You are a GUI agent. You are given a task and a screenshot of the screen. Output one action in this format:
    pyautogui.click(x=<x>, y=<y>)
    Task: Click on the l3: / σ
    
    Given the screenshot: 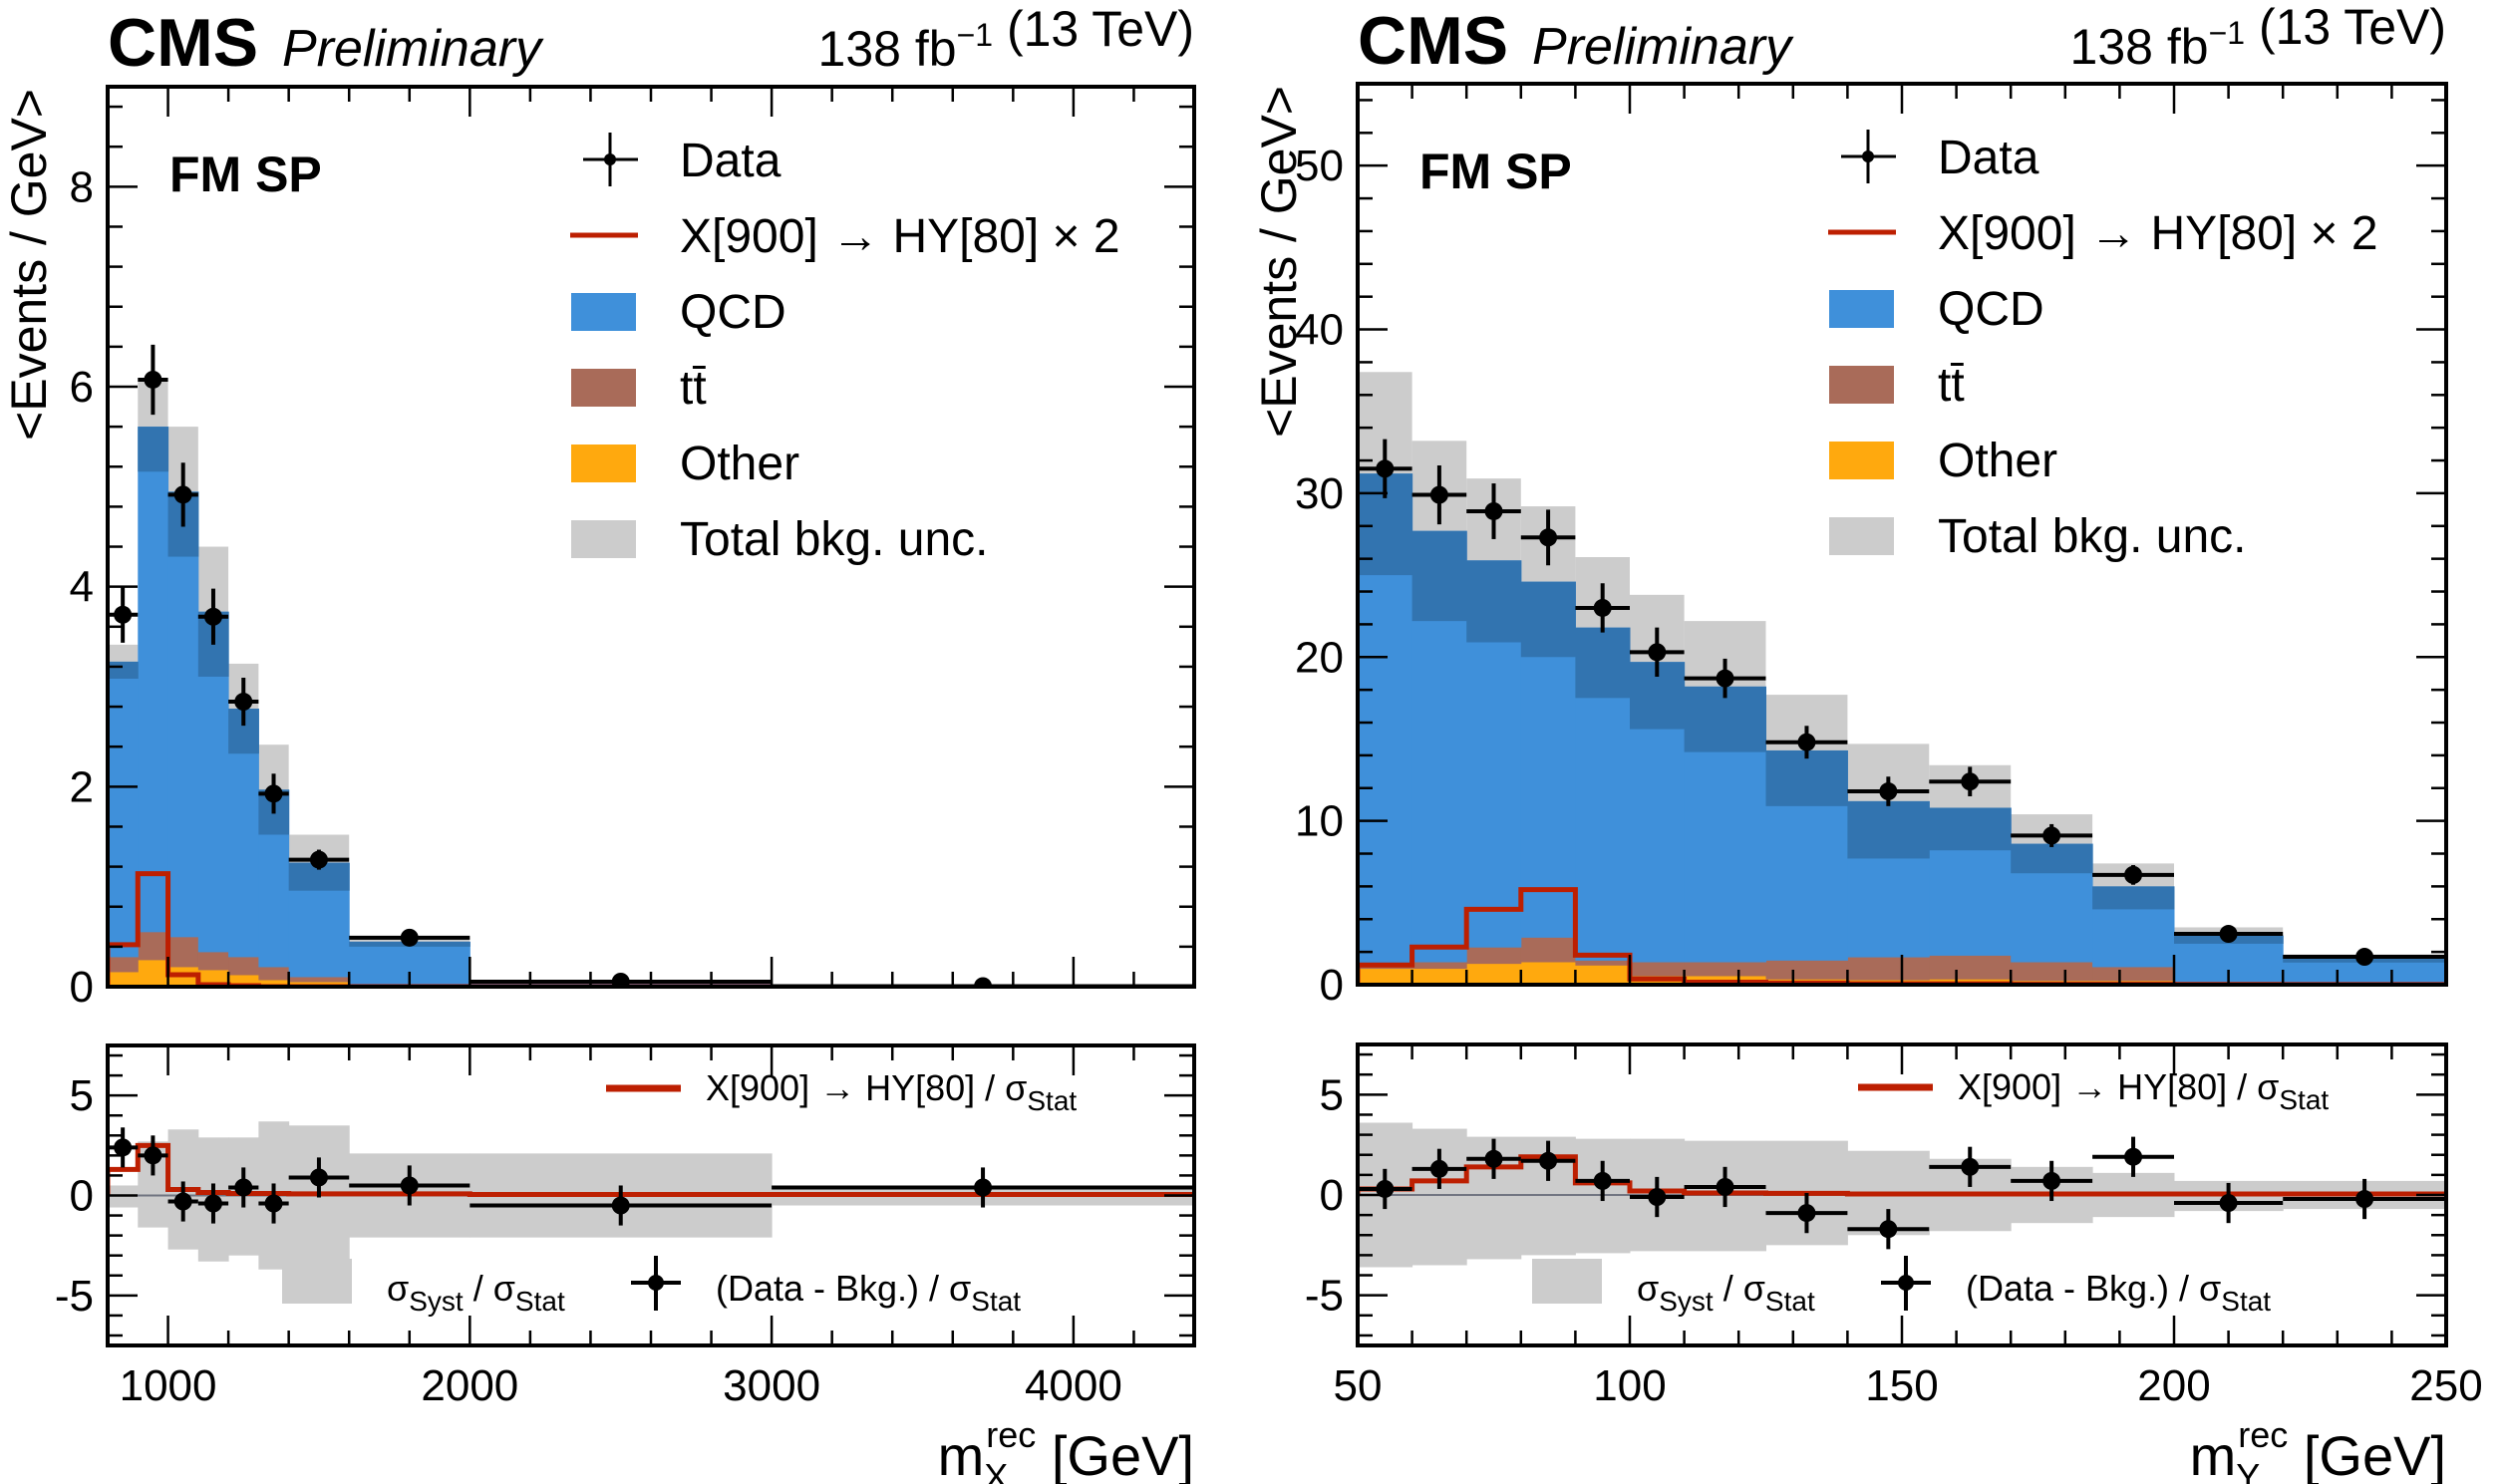 What is the action you would take?
    pyautogui.click(x=489, y=1288)
    